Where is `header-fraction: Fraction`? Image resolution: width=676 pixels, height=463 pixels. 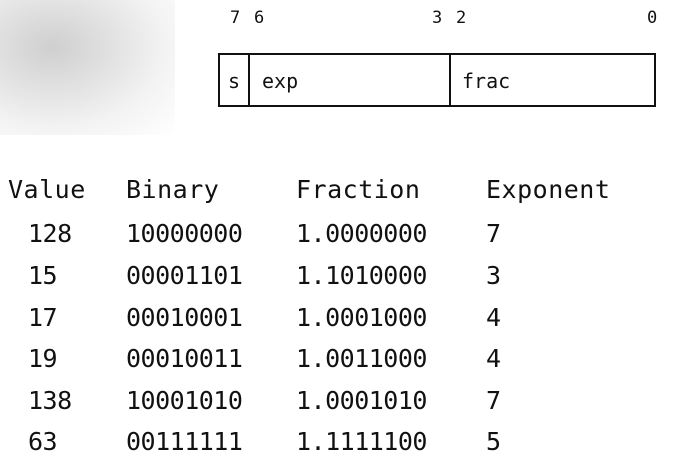
header-fraction: Fraction is located at coordinates (358, 189).